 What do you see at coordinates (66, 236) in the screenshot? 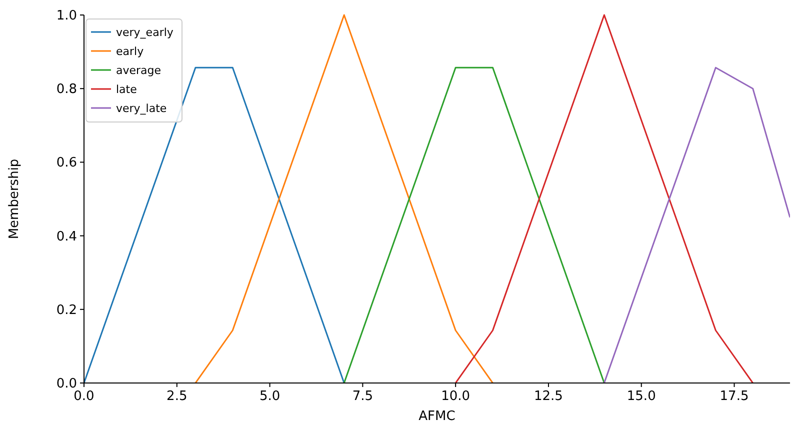
I see `y-tick-label: 0.4` at bounding box center [66, 236].